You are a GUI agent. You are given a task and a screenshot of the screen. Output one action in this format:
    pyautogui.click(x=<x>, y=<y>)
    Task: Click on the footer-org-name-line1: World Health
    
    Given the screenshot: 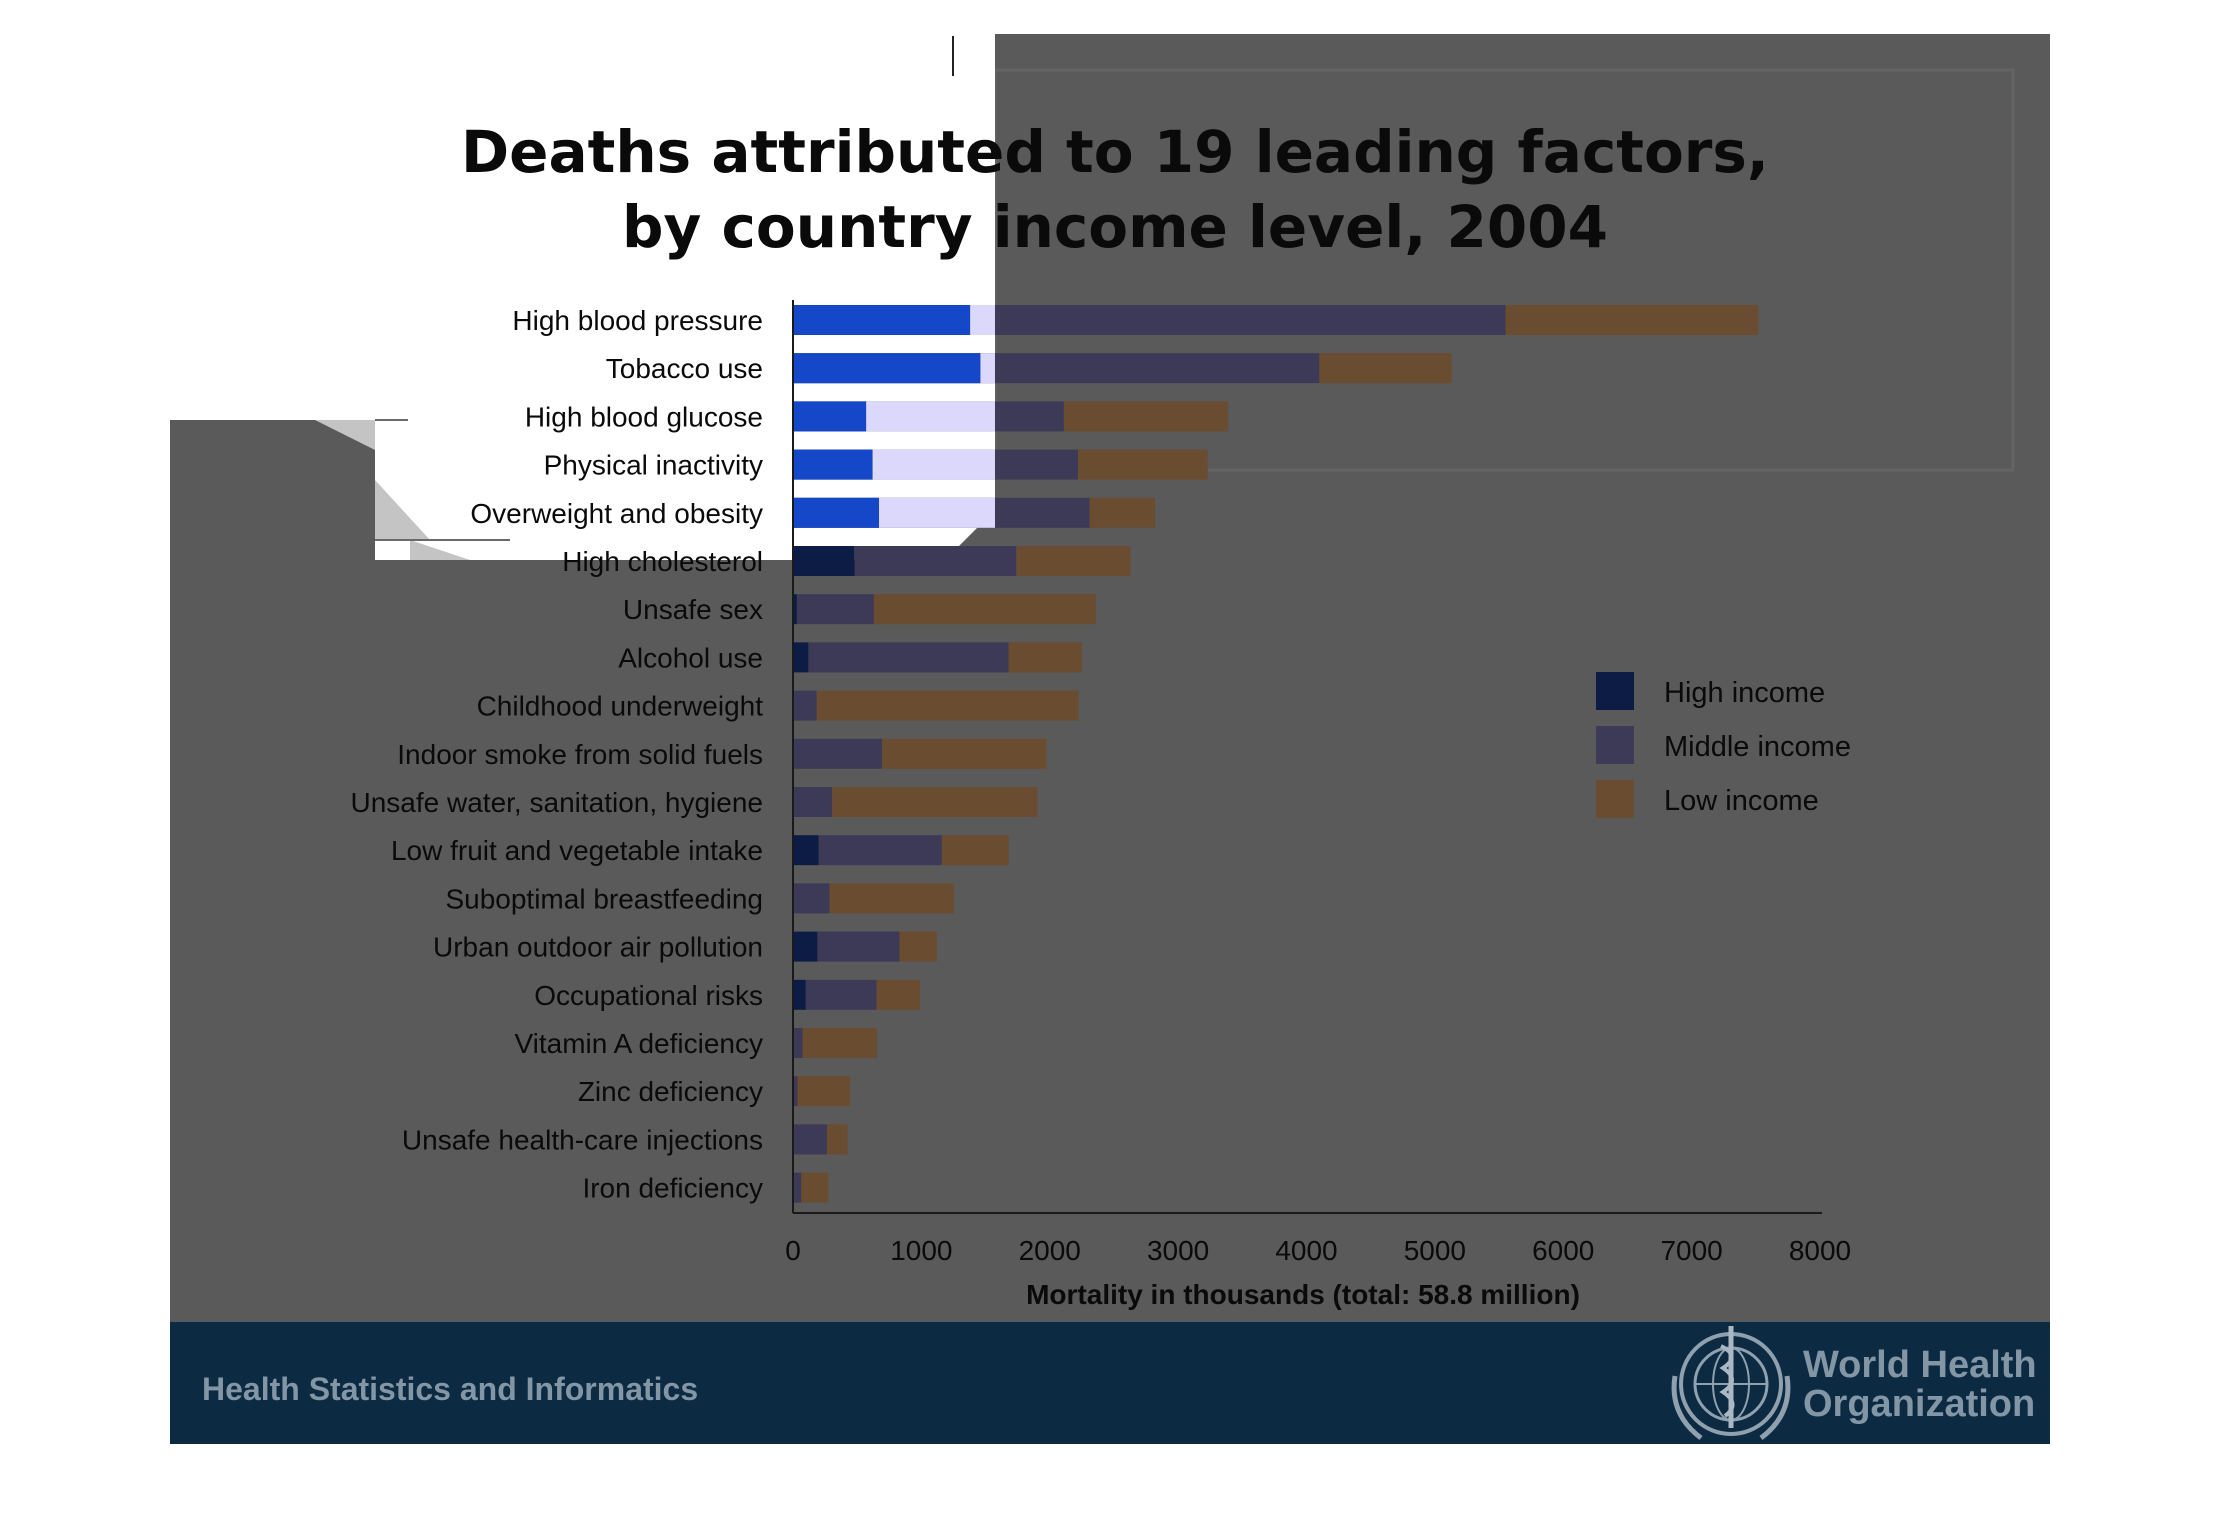 What is the action you would take?
    pyautogui.click(x=1920, y=1365)
    